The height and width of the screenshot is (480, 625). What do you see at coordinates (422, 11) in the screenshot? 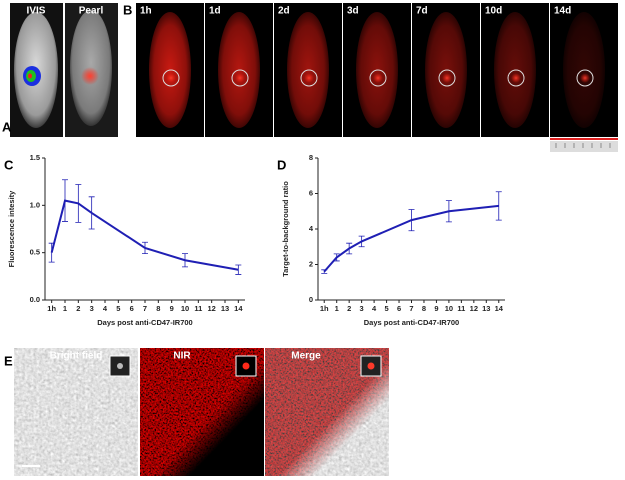
I see `timepoint-label: 7d` at bounding box center [422, 11].